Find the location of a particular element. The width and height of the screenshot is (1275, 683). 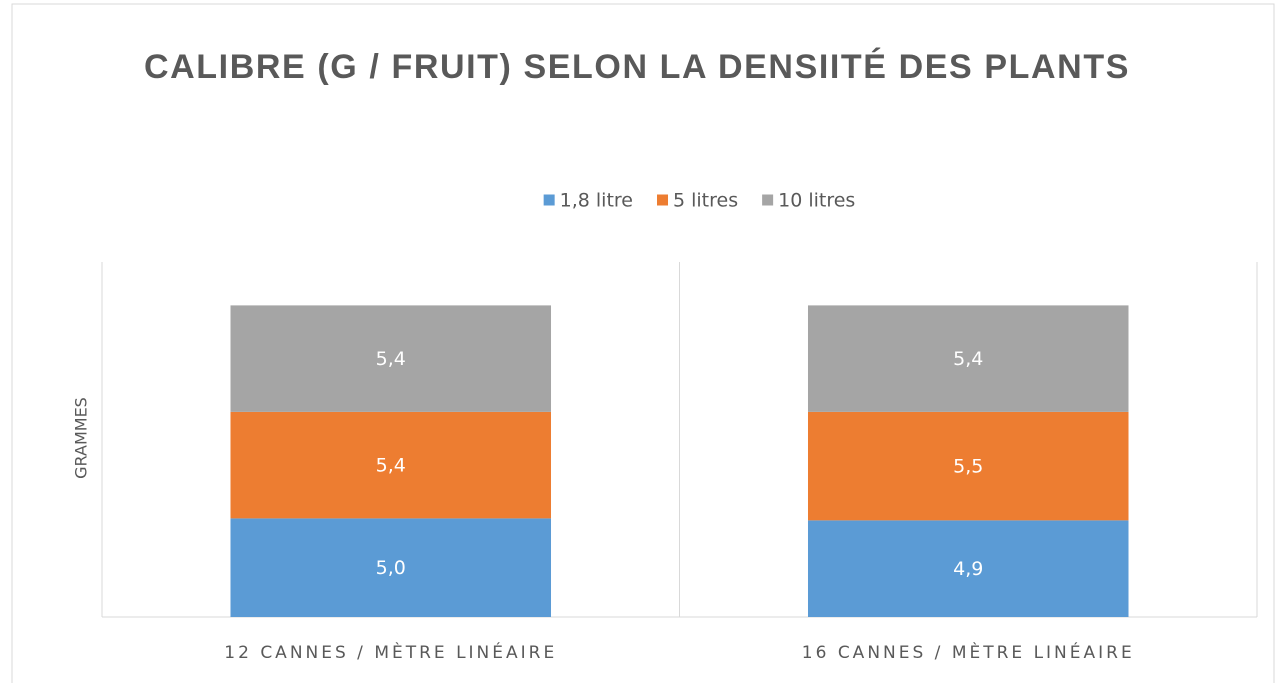

legend-label: 1,8 litre is located at coordinates (596, 201).